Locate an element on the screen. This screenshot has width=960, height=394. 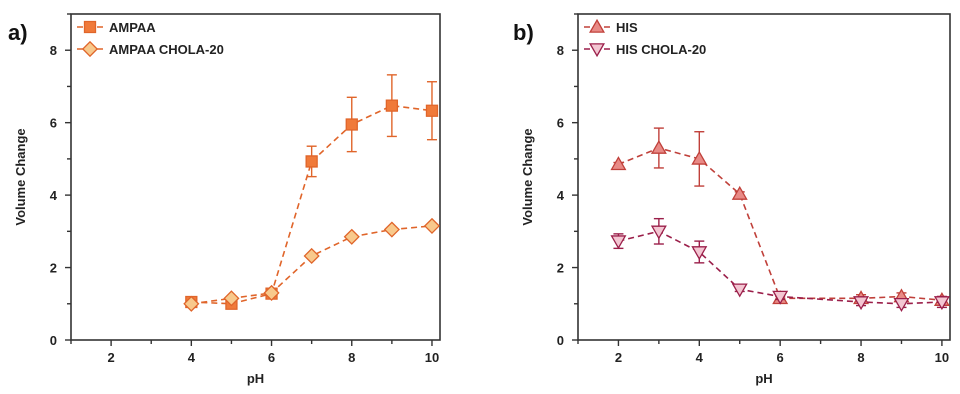
legend-label: AMPAA CHOLA-20 is located at coordinates (166, 49).